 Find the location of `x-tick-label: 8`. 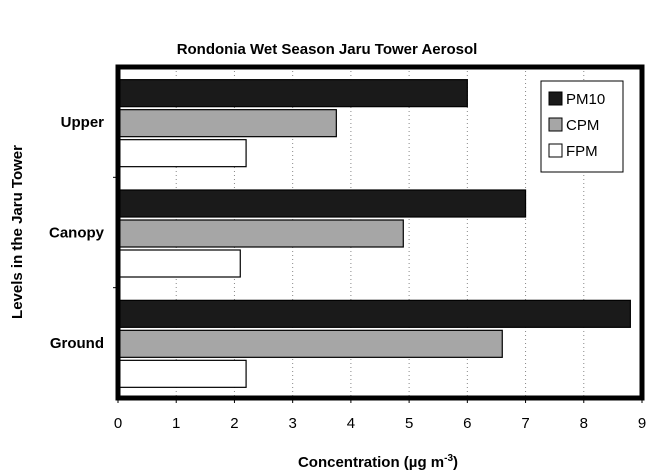

x-tick-label: 8 is located at coordinates (584, 423).